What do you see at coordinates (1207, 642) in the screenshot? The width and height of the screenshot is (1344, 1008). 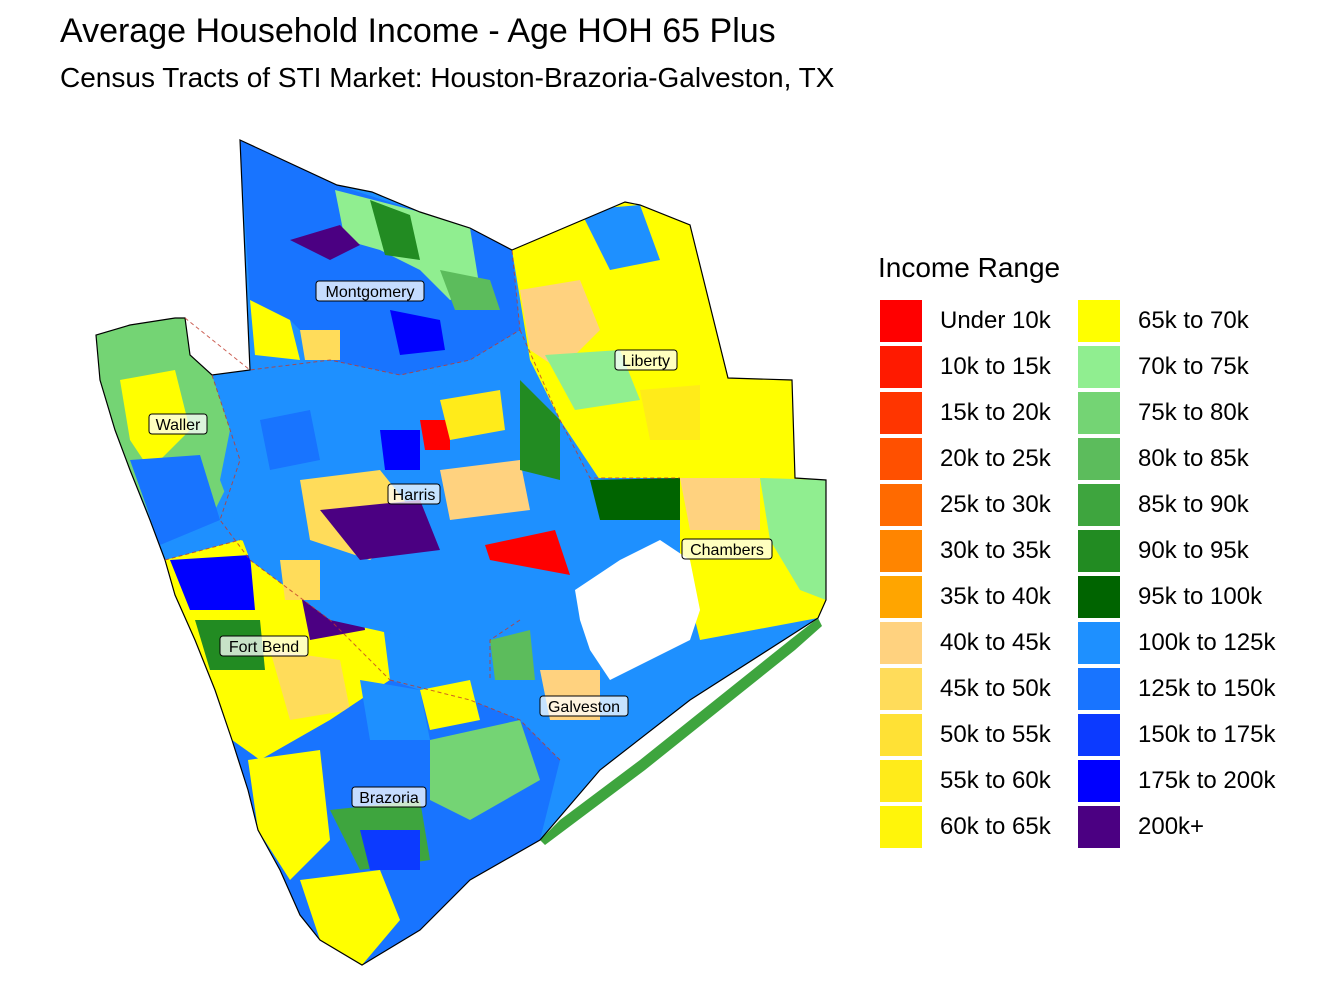 I see `legend-label: 100k to 125k` at bounding box center [1207, 642].